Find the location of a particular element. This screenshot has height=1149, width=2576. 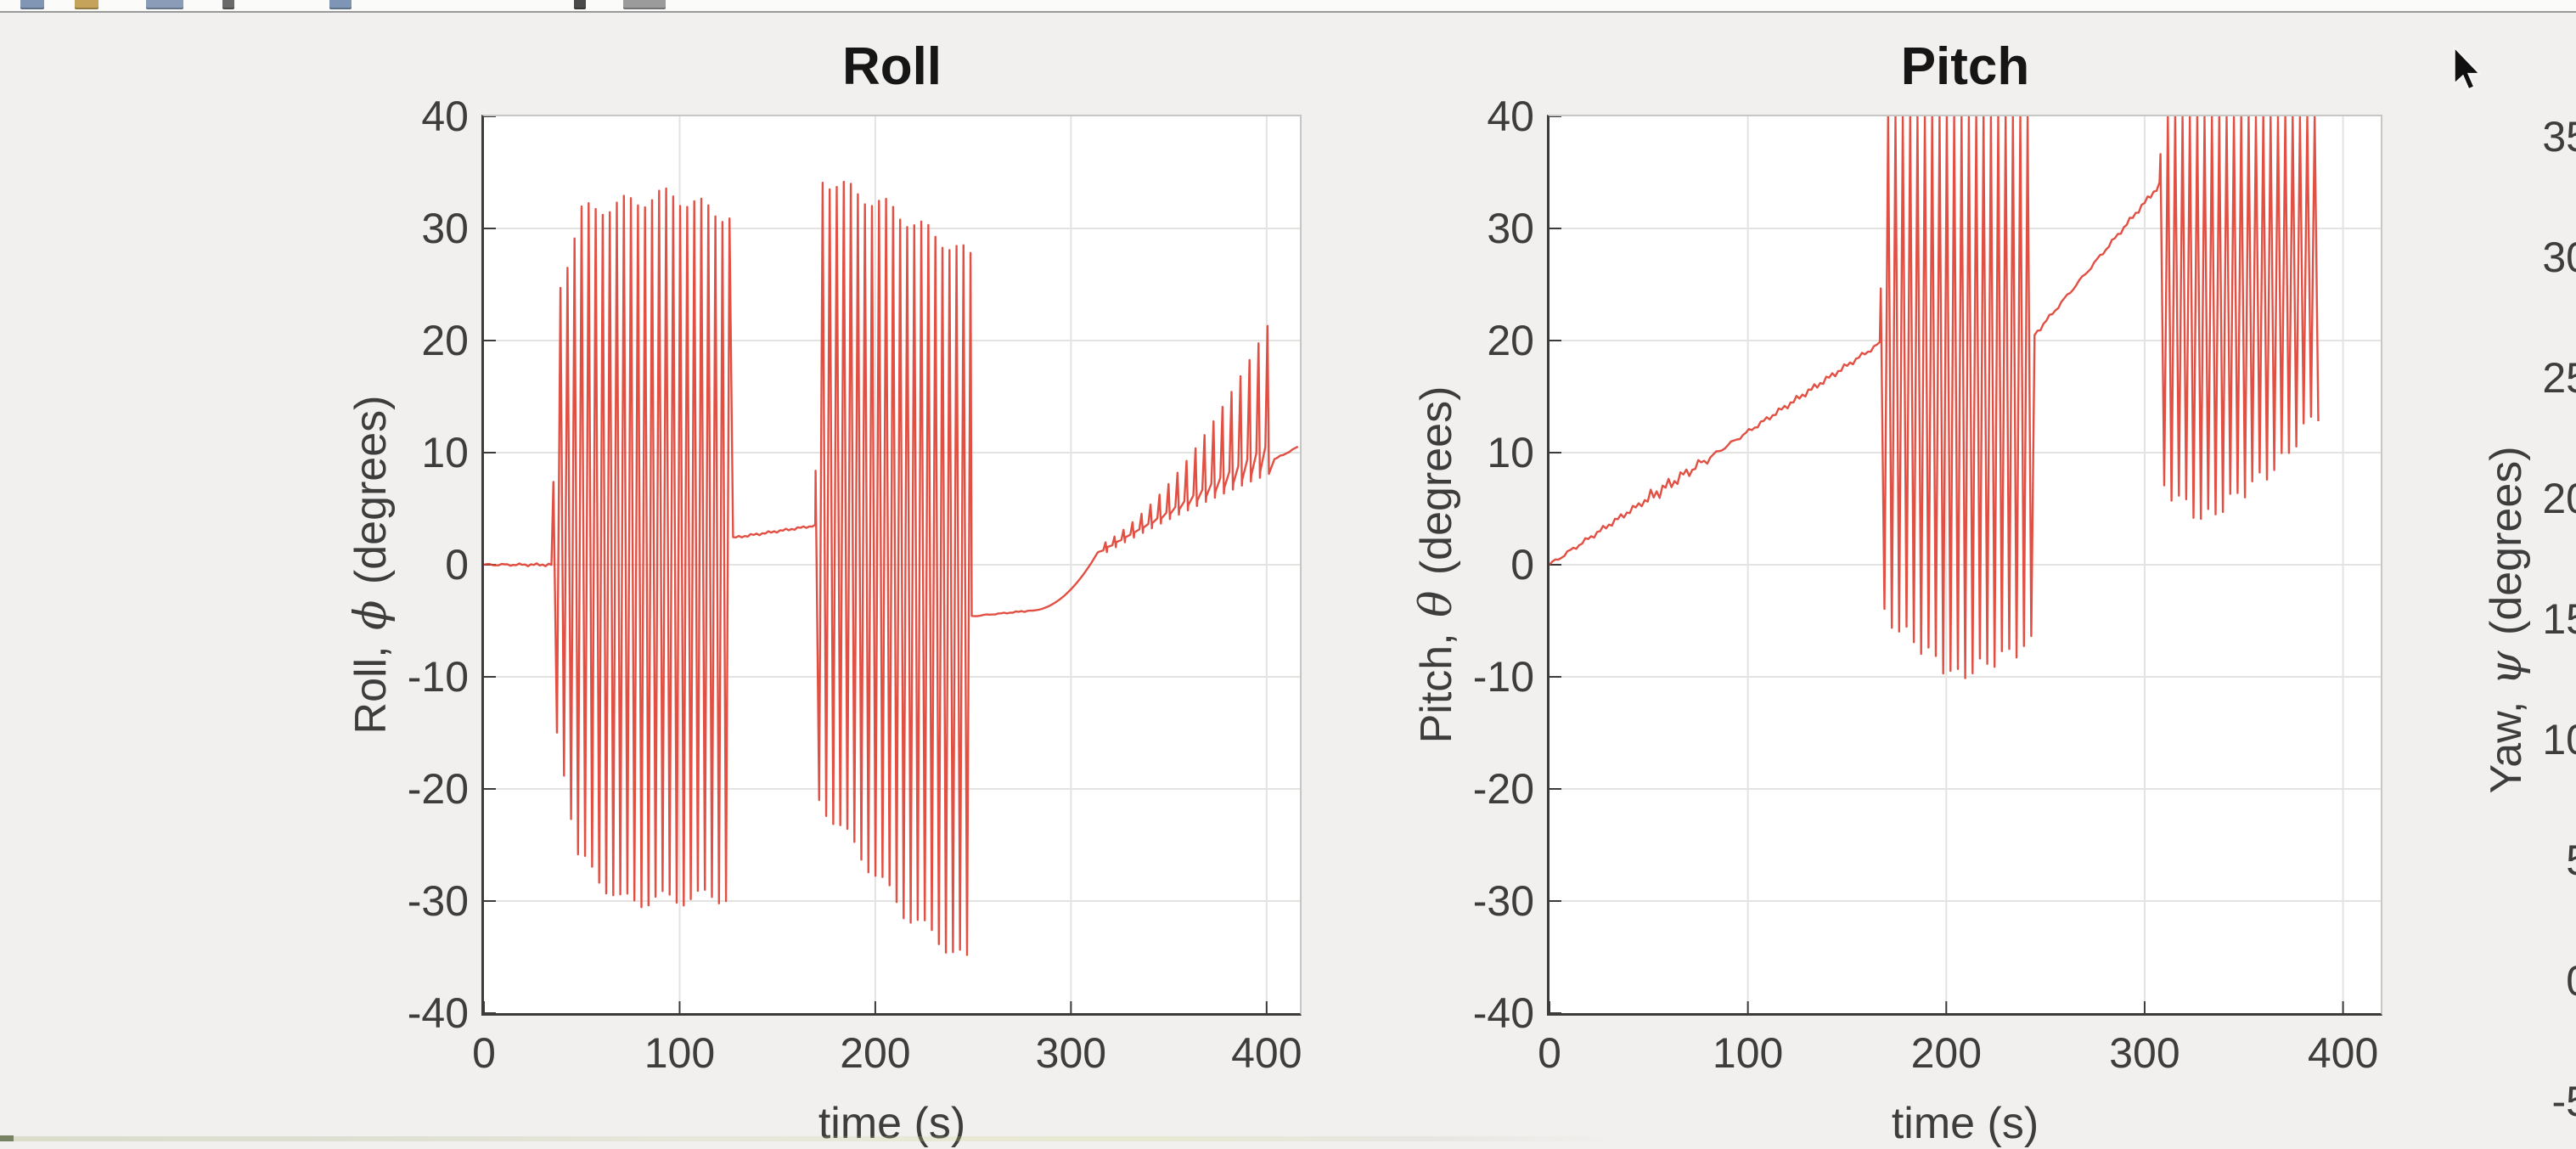

y-axis-label: Pitch, θ (degrees) is located at coordinates (1436, 565).